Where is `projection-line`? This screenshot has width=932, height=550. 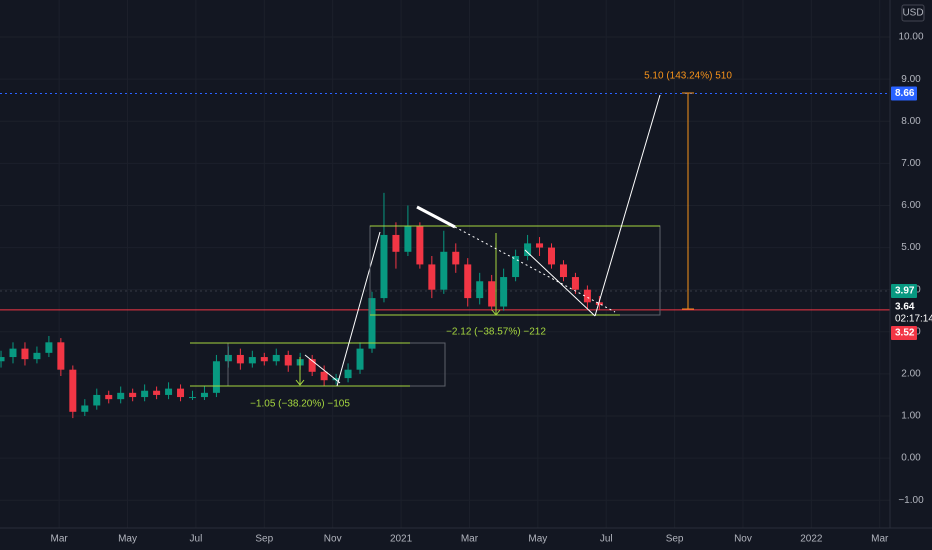 projection-line is located at coordinates (627, 205).